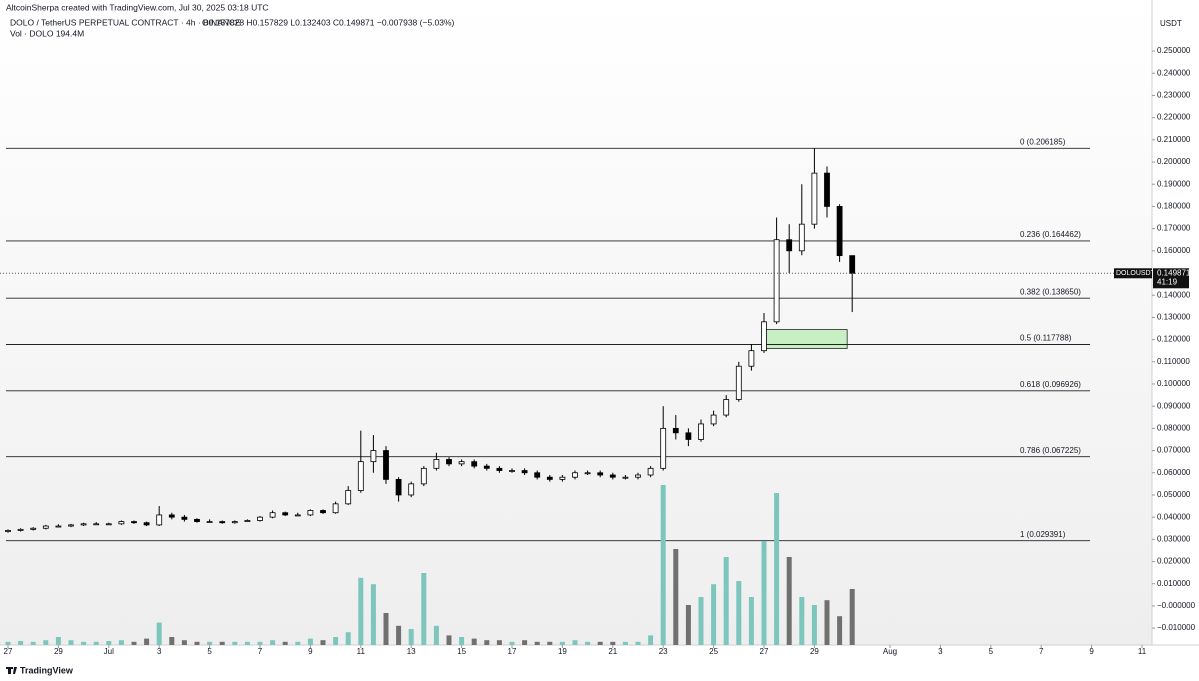 Image resolution: width=1199 pixels, height=681 pixels. Describe the element at coordinates (805, 339) in the screenshot. I see `demand-zone` at that location.